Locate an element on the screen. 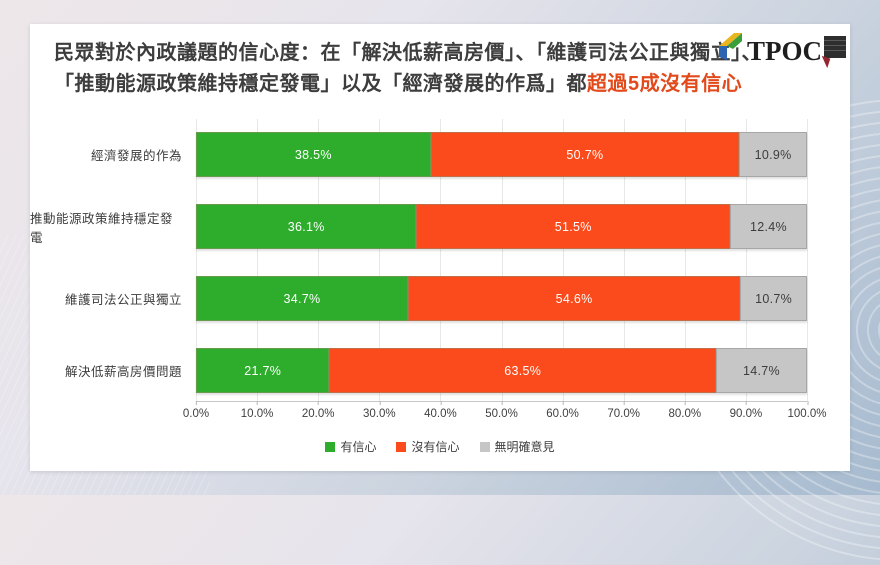 The image size is (880, 565). legend-item: 沒有信心 is located at coordinates (428, 446).